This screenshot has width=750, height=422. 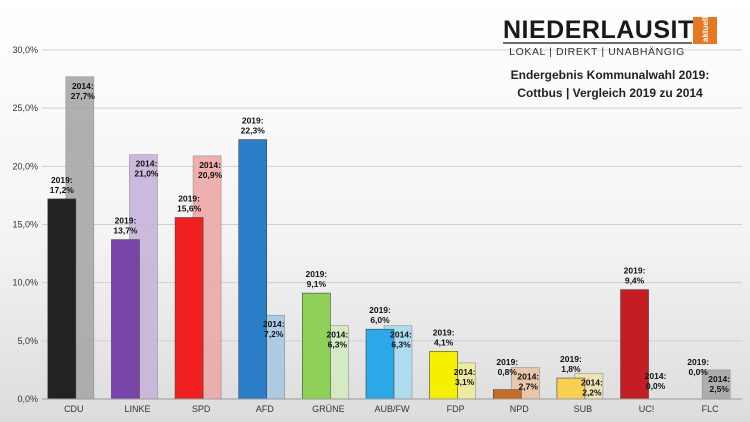 What do you see at coordinates (210, 170) in the screenshot?
I see `data-label-2014: 2014: 20,9%` at bounding box center [210, 170].